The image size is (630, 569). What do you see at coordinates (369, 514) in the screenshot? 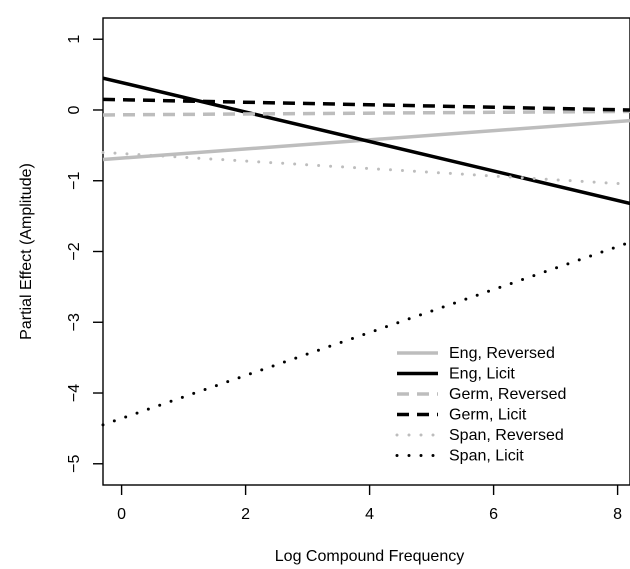
I see `x-tick-label-2: 4` at bounding box center [369, 514].